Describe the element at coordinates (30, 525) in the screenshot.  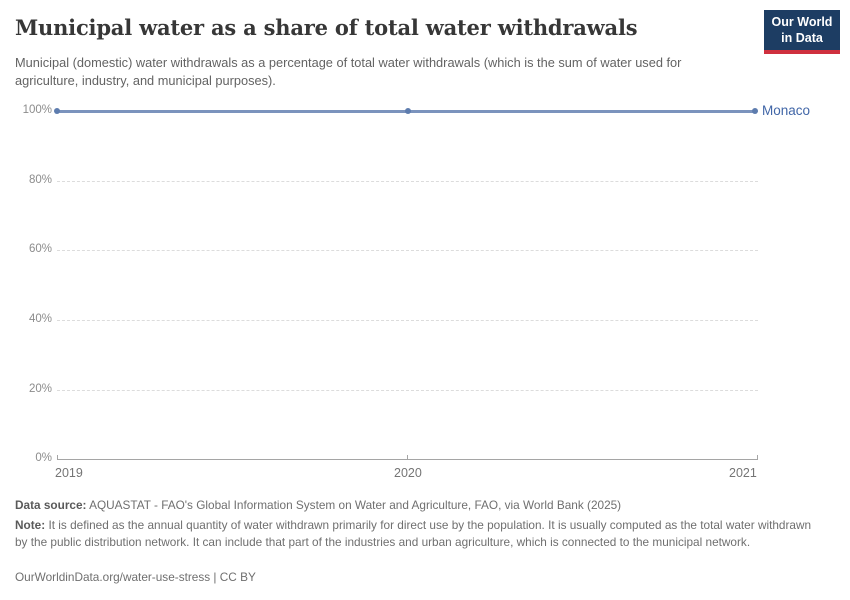
I see `note-label: Note:` at that location.